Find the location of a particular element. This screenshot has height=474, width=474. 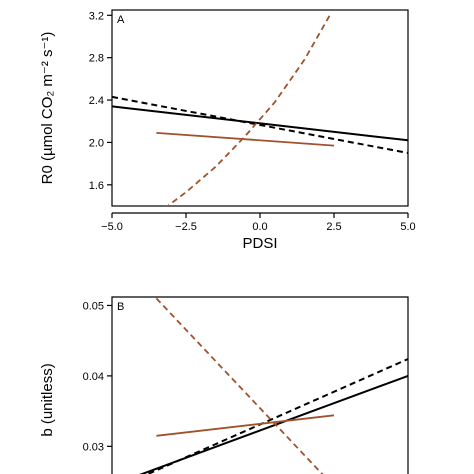

panel-a-x-tick-label: 0.0 is located at coordinates (259, 227).